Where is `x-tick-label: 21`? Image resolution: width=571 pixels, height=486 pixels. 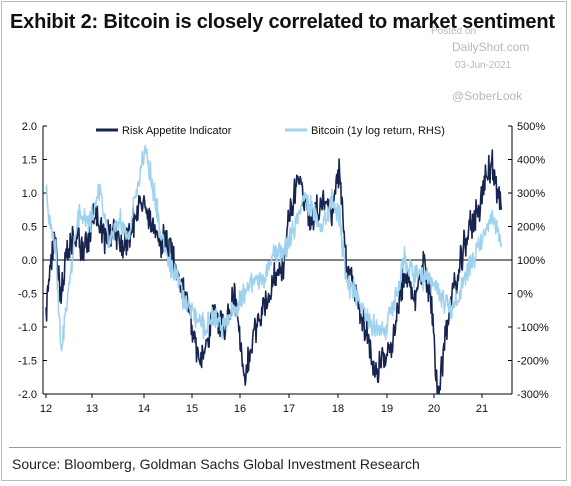
x-tick-label: 21 is located at coordinates (482, 409).